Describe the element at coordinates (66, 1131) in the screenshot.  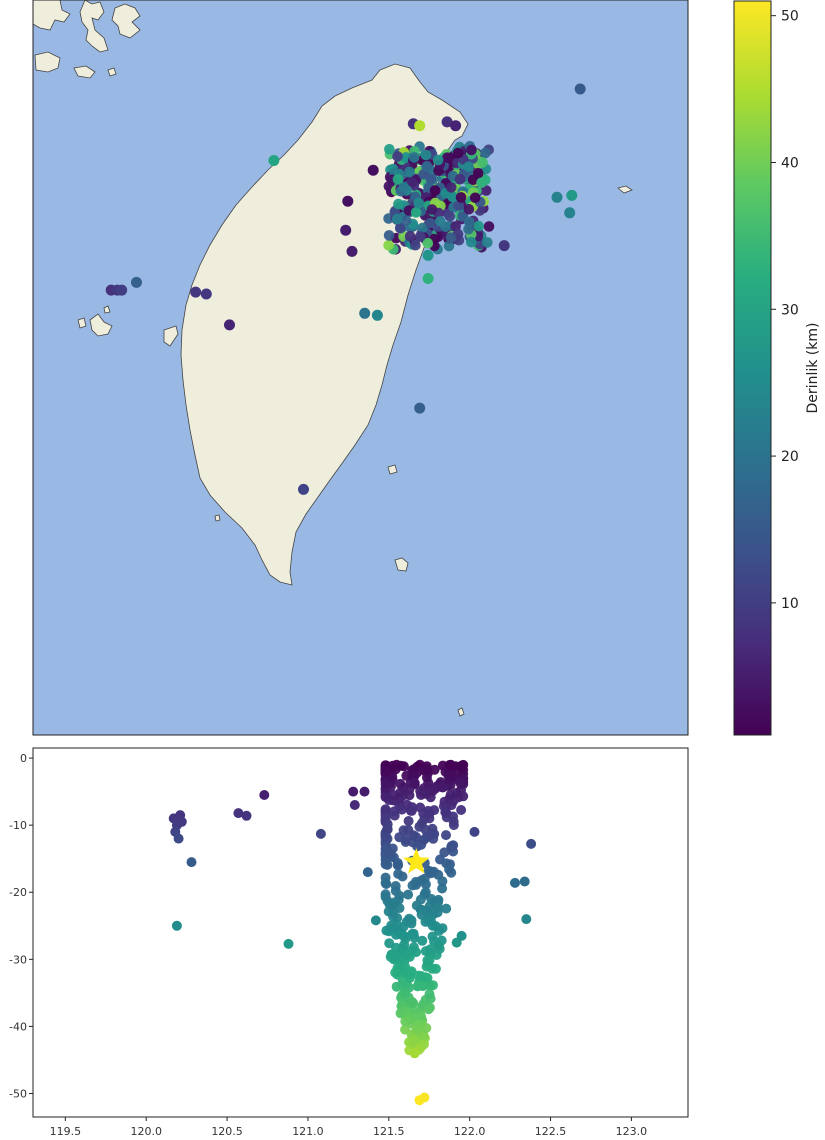
I see `x-tick-label: 119.5` at that location.